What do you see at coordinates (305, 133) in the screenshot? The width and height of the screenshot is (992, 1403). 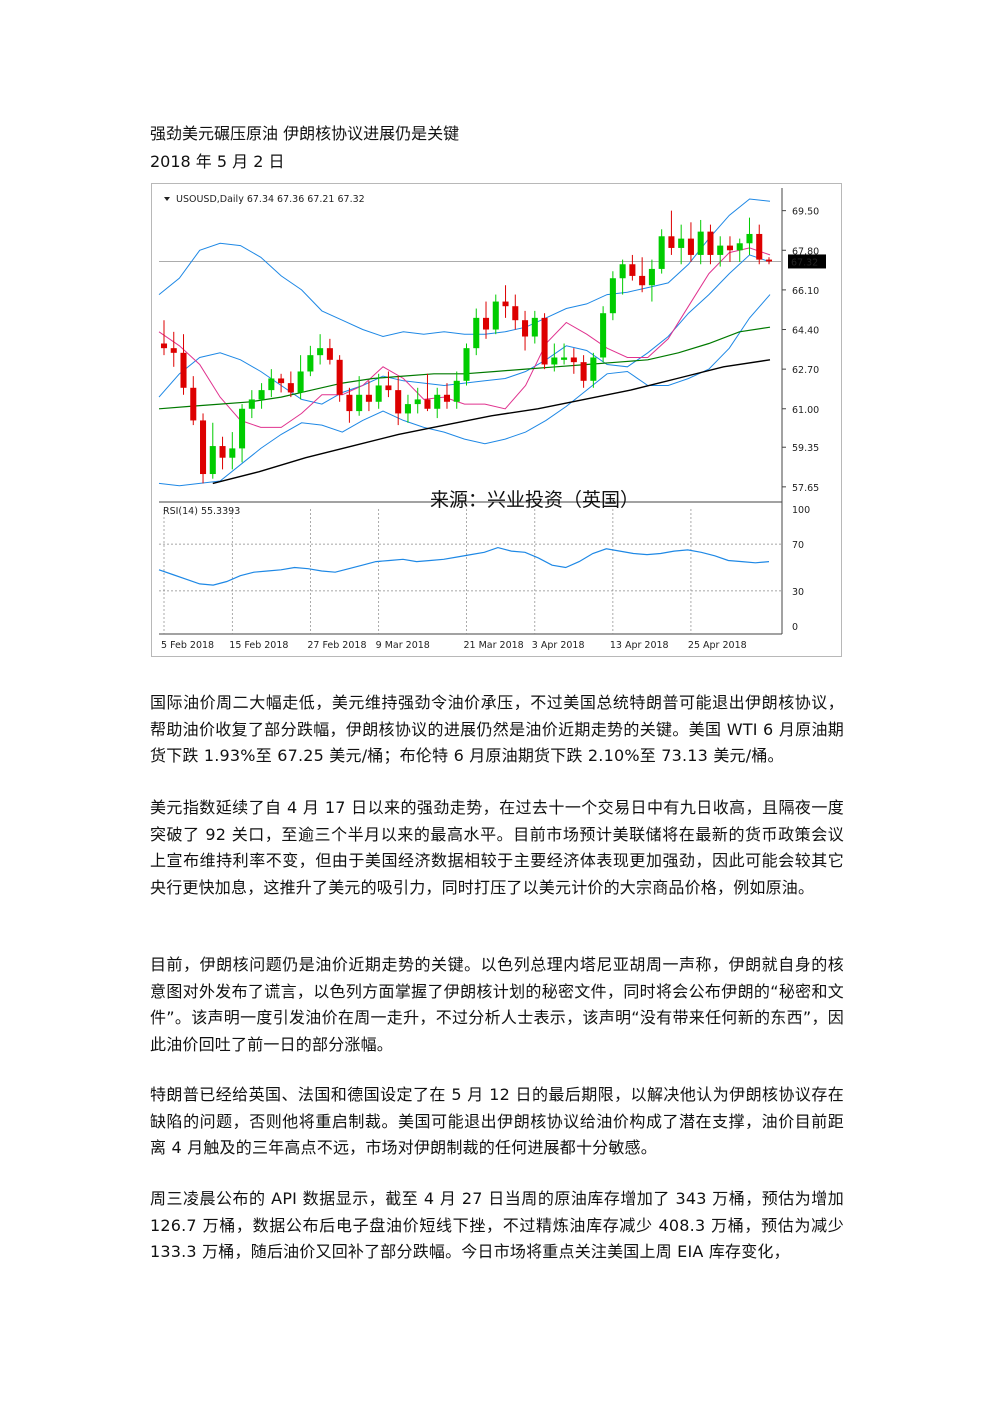 I see `article-title: 强劲美元碾压原油 伊朗核协议进展仍是关键` at bounding box center [305, 133].